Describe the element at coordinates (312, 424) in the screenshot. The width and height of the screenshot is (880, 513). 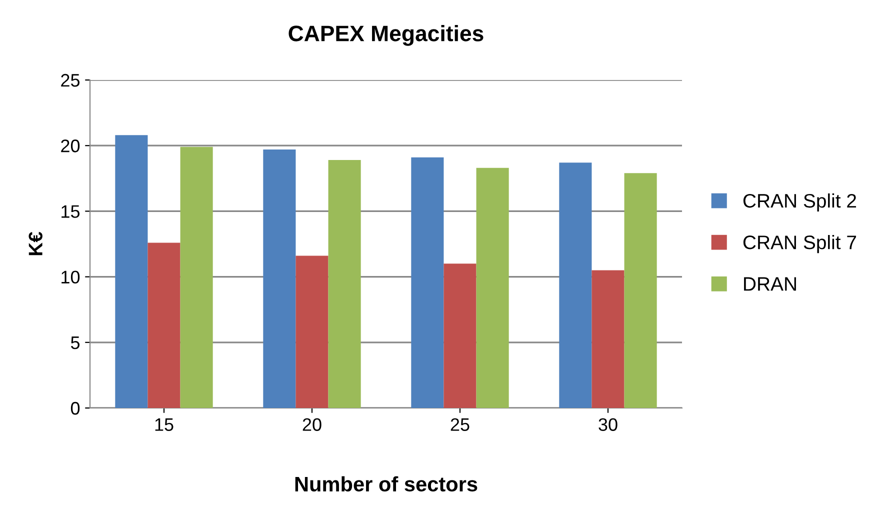
I see `x-tick-label: 20` at that location.